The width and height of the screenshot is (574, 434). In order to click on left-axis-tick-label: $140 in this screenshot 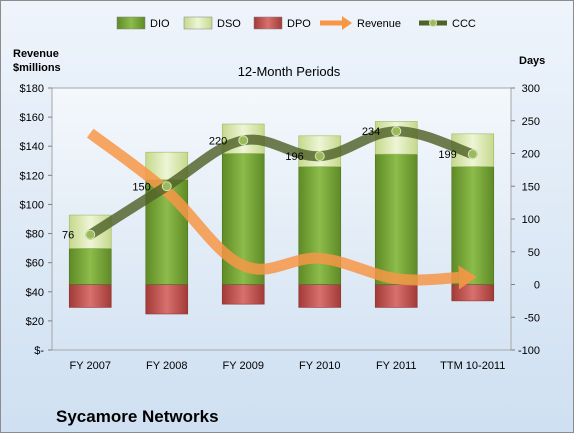, I will do `click(32, 147)`.